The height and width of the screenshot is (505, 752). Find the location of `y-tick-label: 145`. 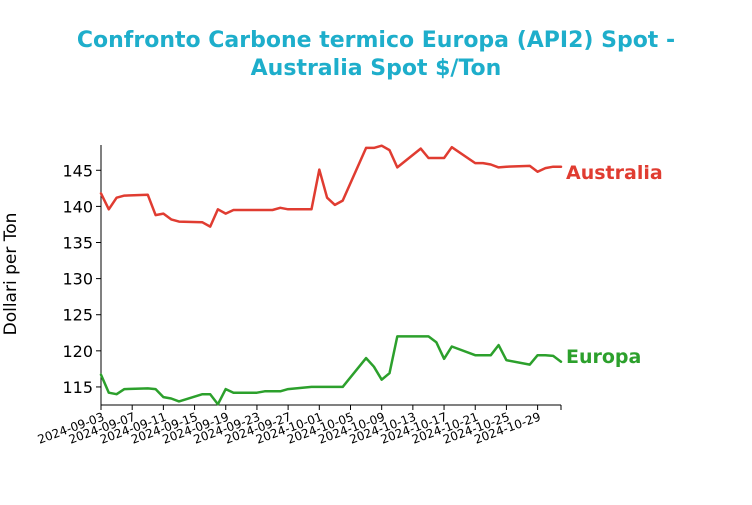

y-tick-label: 145 is located at coordinates (77, 170).